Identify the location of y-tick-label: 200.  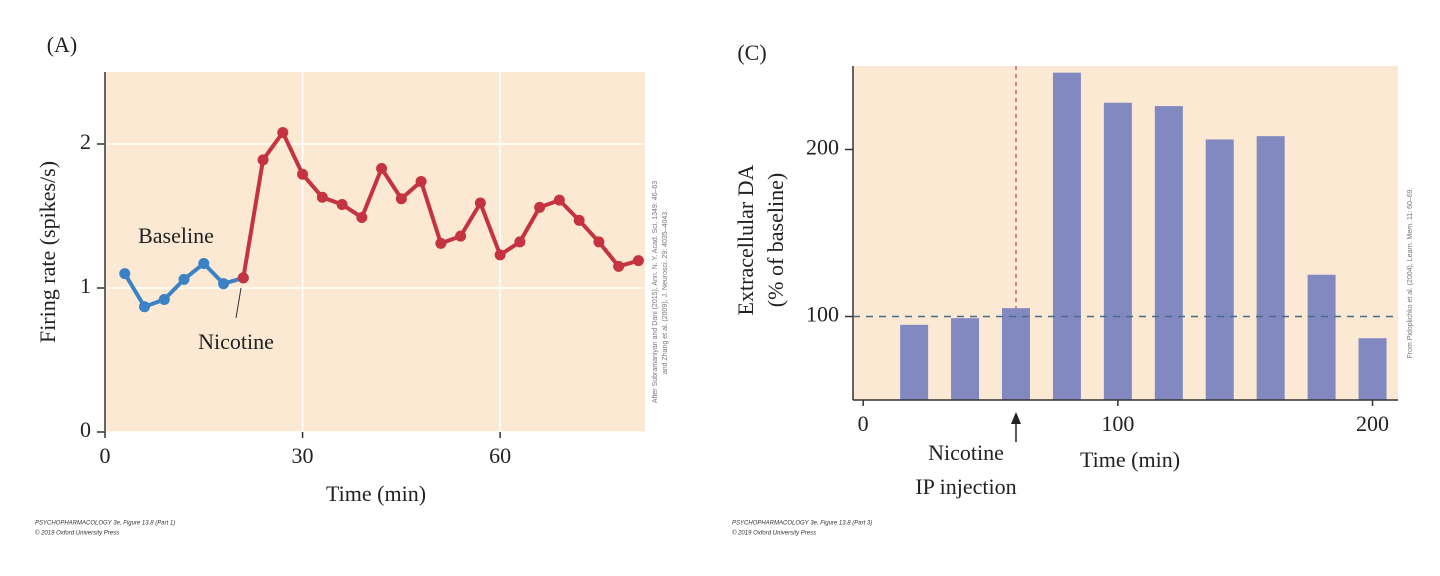
(822, 147).